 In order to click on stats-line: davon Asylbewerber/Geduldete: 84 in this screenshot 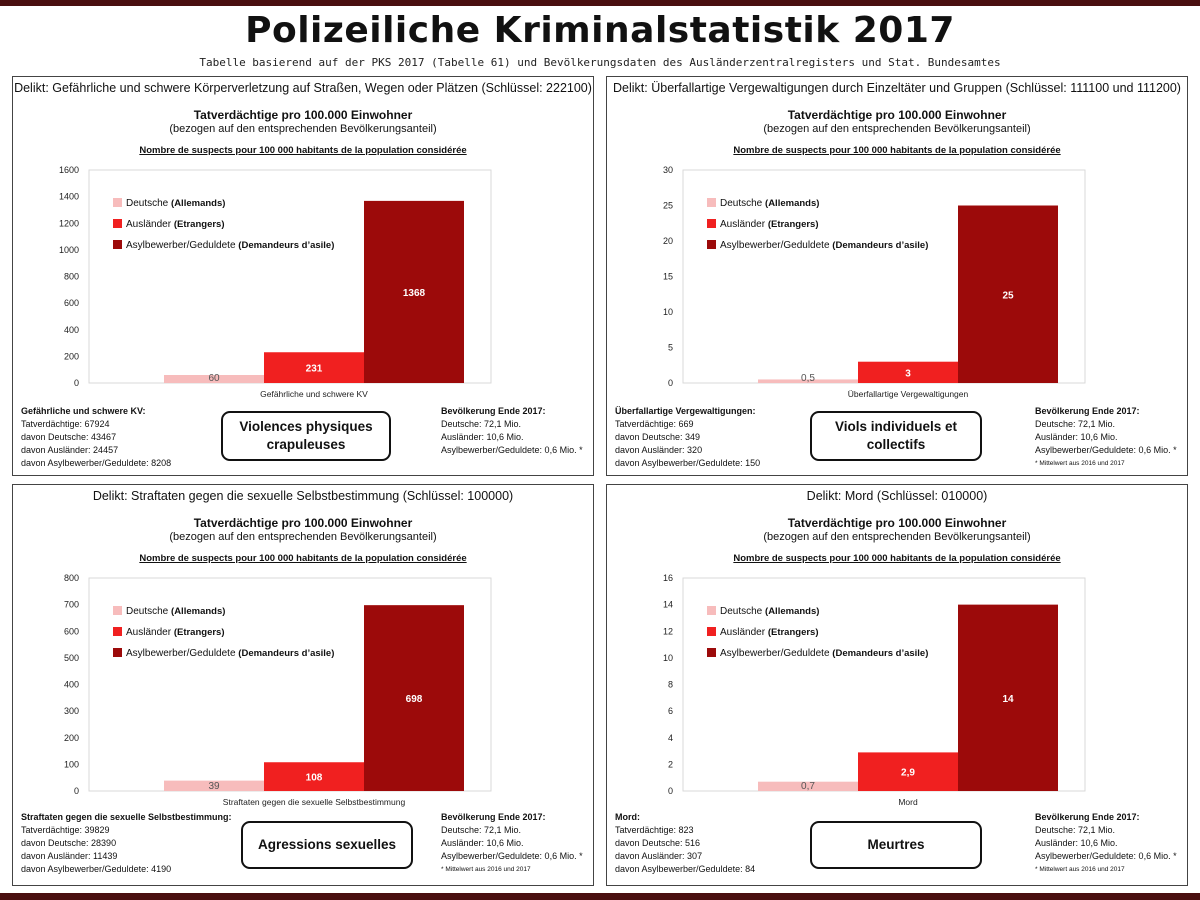, I will do `click(685, 869)`.